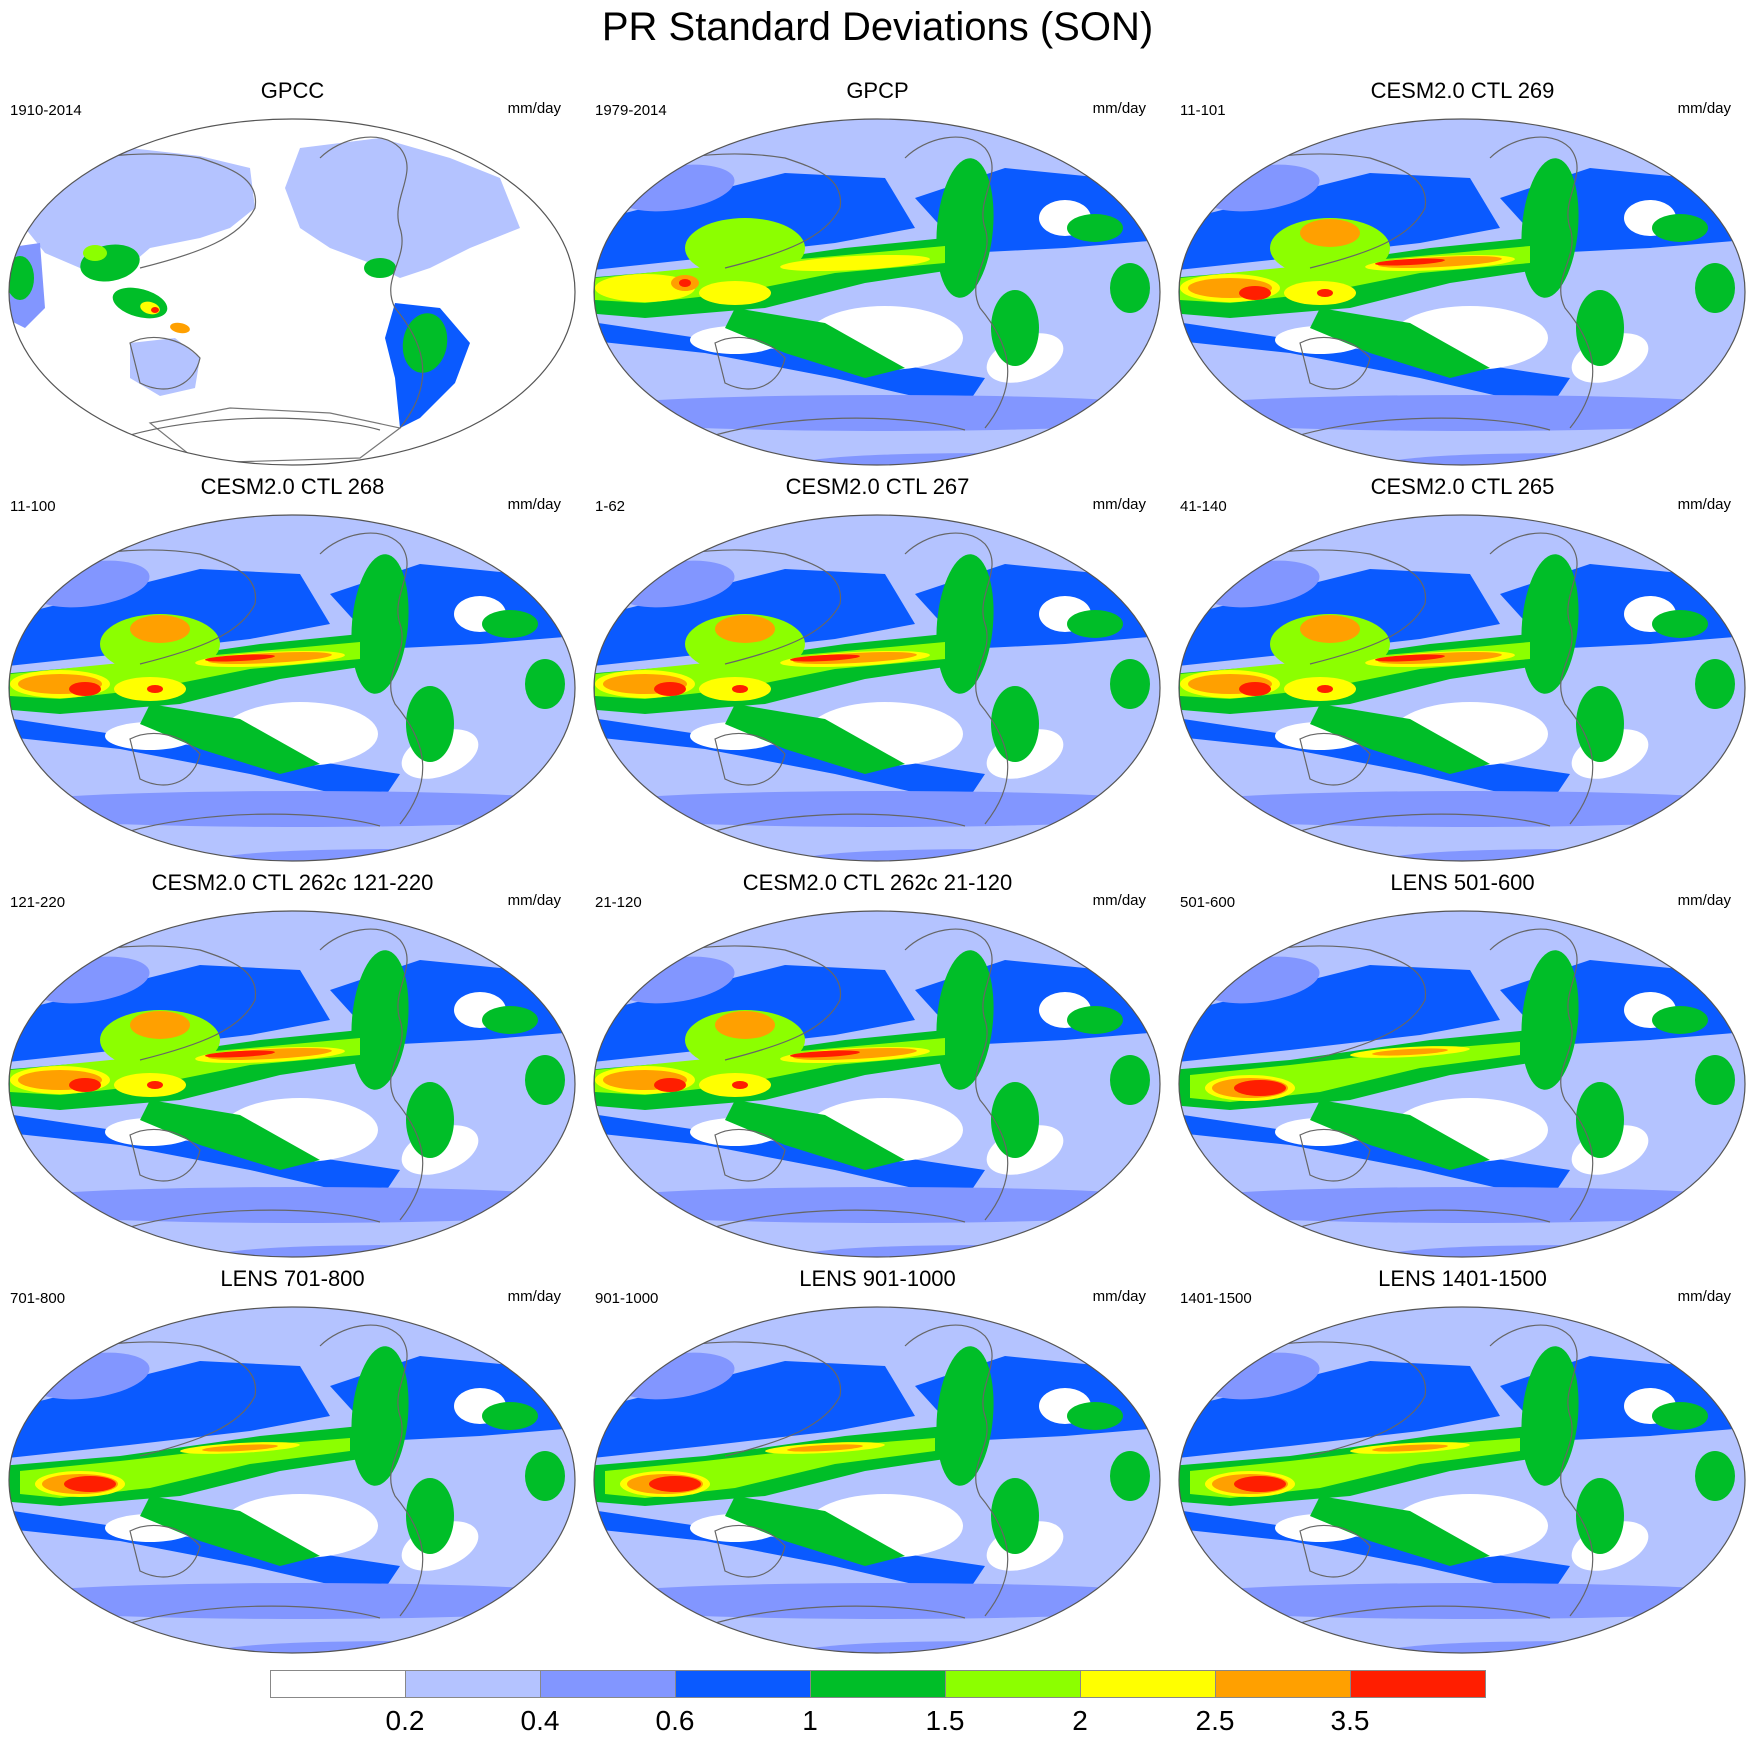 The width and height of the screenshot is (1755, 1738). I want to click on map-panel: LENS 1401-1500 1401-1500 mm/day, so click(1462, 1464).